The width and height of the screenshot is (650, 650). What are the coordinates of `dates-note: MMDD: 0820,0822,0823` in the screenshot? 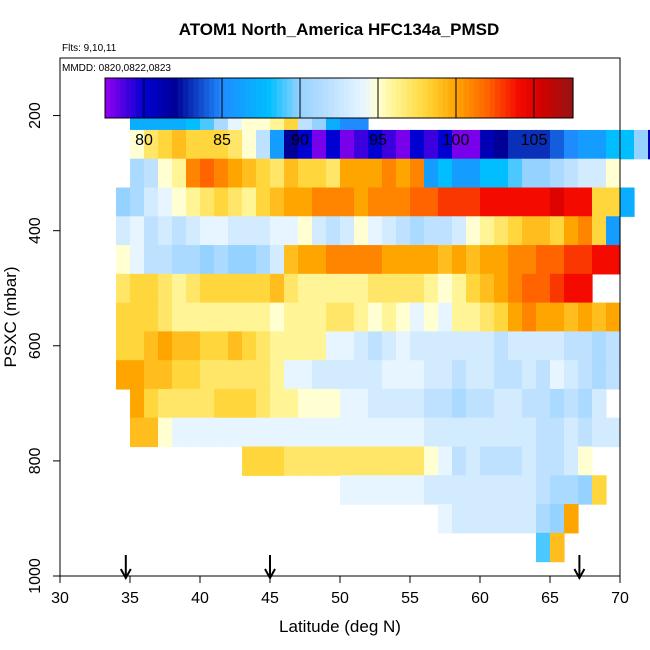 It's located at (116, 68).